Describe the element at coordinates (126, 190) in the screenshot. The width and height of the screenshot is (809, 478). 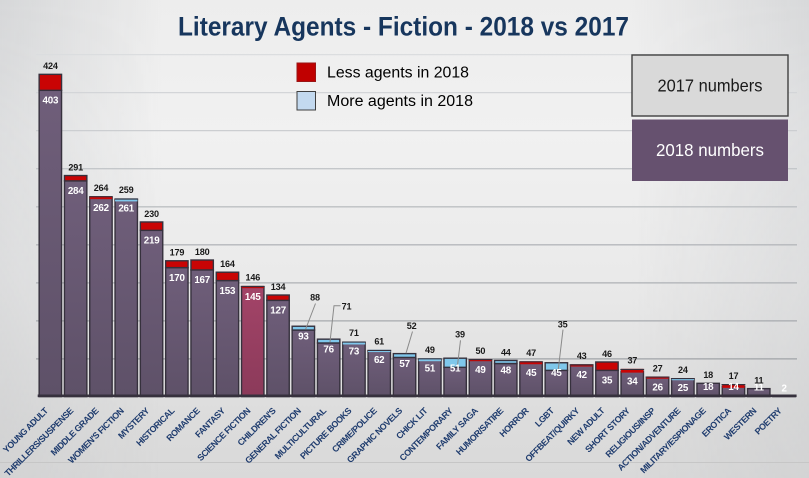
I see `svg-text: 259` at that location.